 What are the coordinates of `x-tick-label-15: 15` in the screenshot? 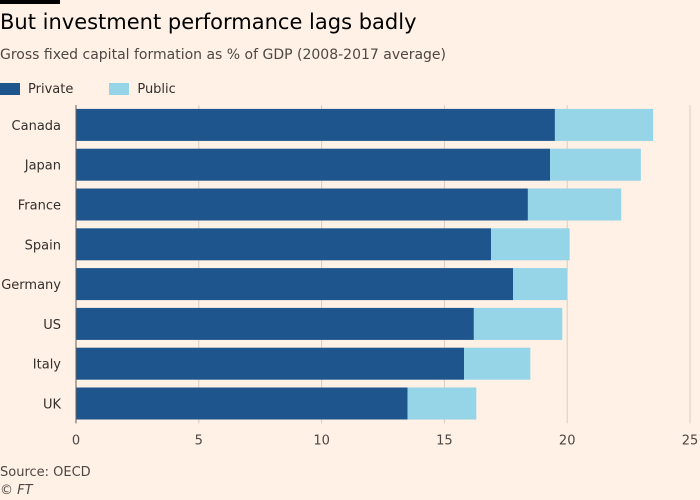 It's located at (444, 440).